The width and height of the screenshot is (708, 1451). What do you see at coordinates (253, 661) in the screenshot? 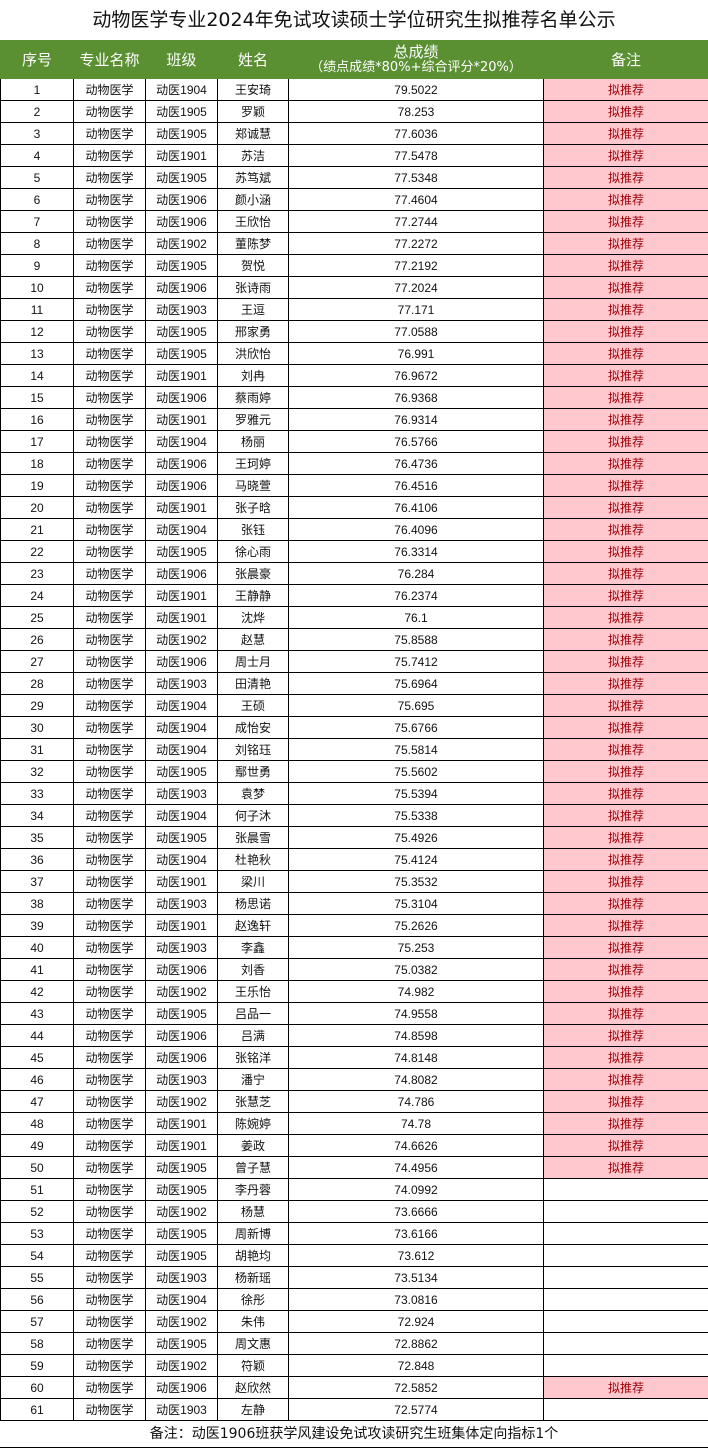
I see `cell-name: 周士月` at bounding box center [253, 661].